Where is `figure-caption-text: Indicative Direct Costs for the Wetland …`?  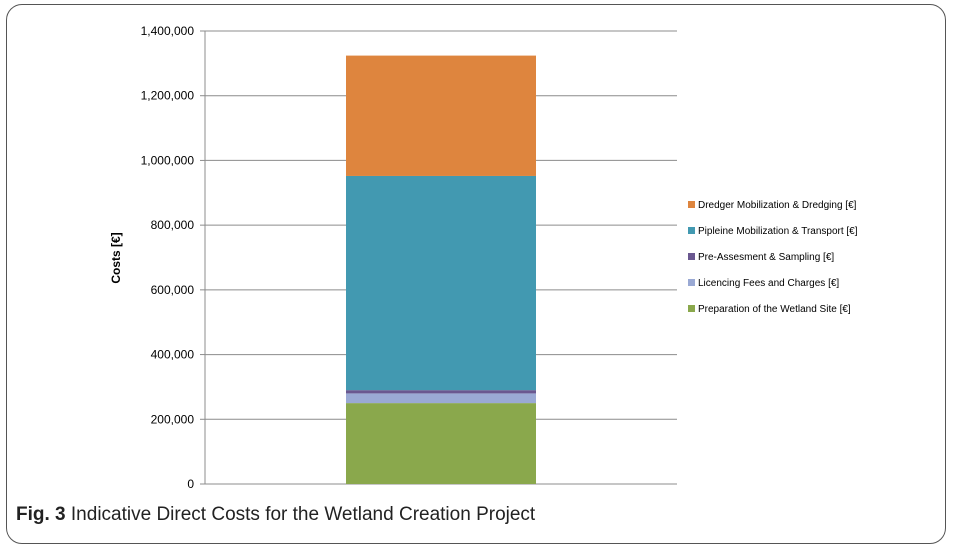
figure-caption-text: Indicative Direct Costs for the Wetland … is located at coordinates (303, 514).